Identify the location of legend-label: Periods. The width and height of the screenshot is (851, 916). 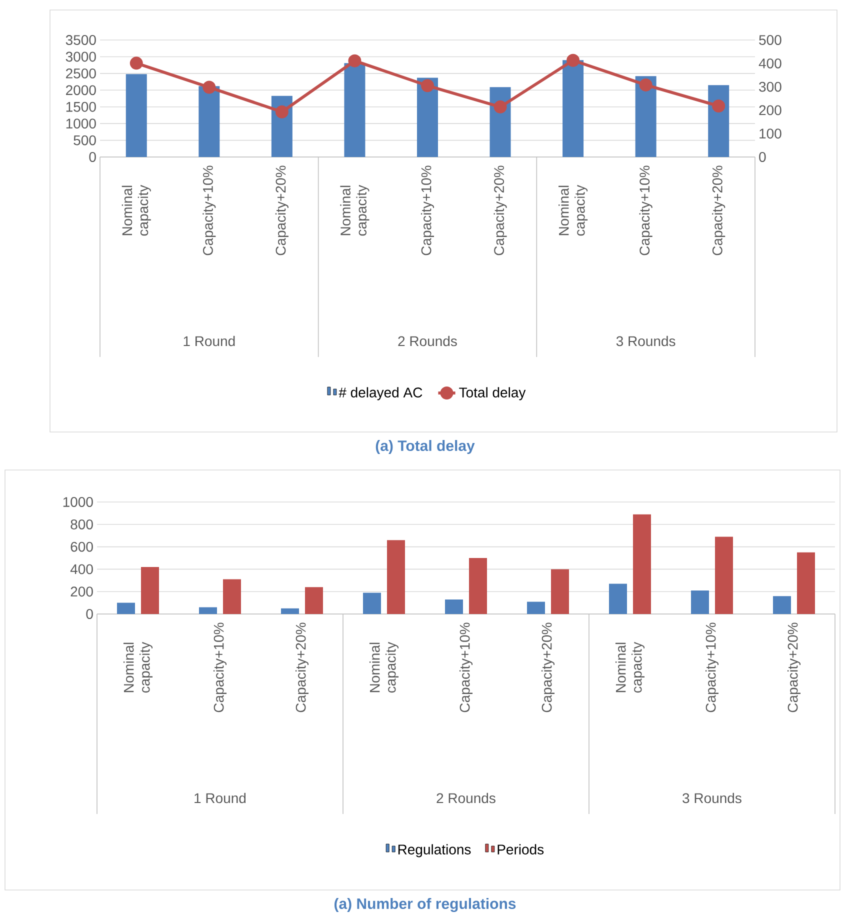
(521, 849).